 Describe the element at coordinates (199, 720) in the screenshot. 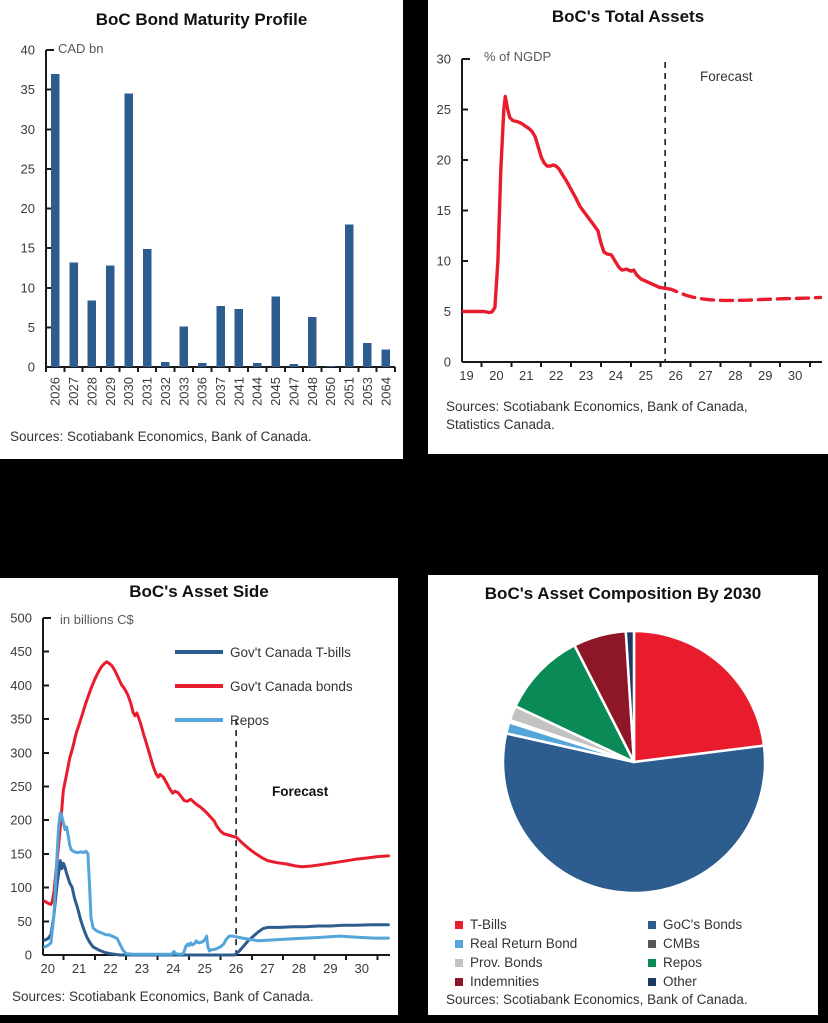

I see `repos-line-swatch` at that location.